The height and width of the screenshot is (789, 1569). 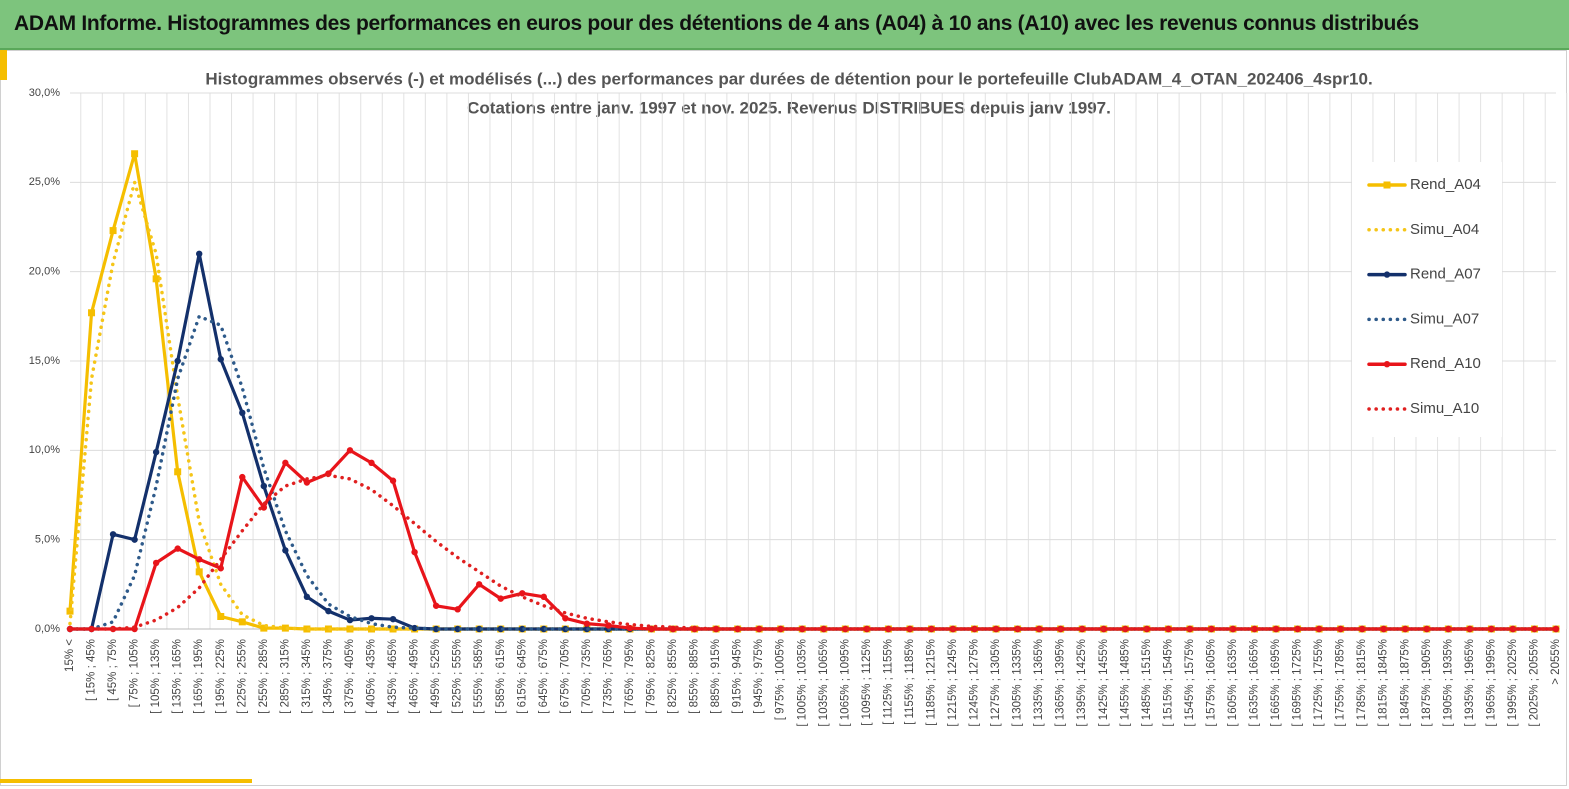 What do you see at coordinates (1255, 683) in the screenshot?
I see `x-tick-label: [ 1635% ; 1665%` at bounding box center [1255, 683].